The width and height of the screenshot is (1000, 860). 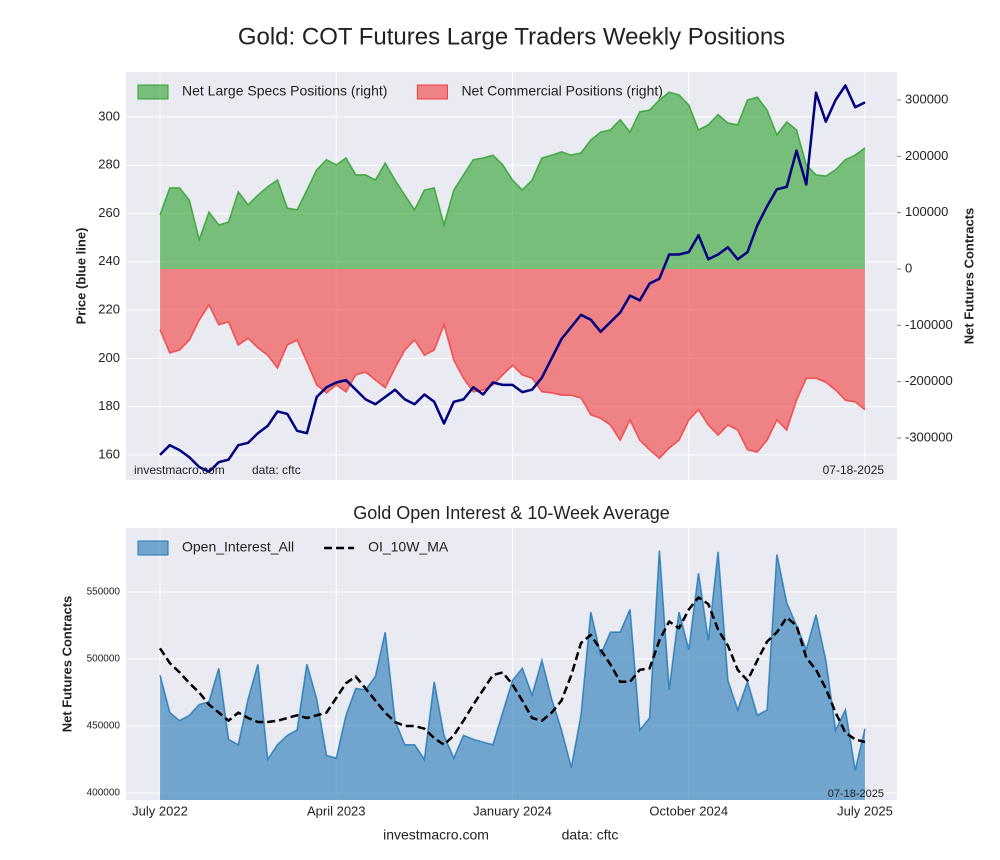 What do you see at coordinates (968, 276) in the screenshot?
I see `y2-axis-label: Net Futures Contracts` at bounding box center [968, 276].